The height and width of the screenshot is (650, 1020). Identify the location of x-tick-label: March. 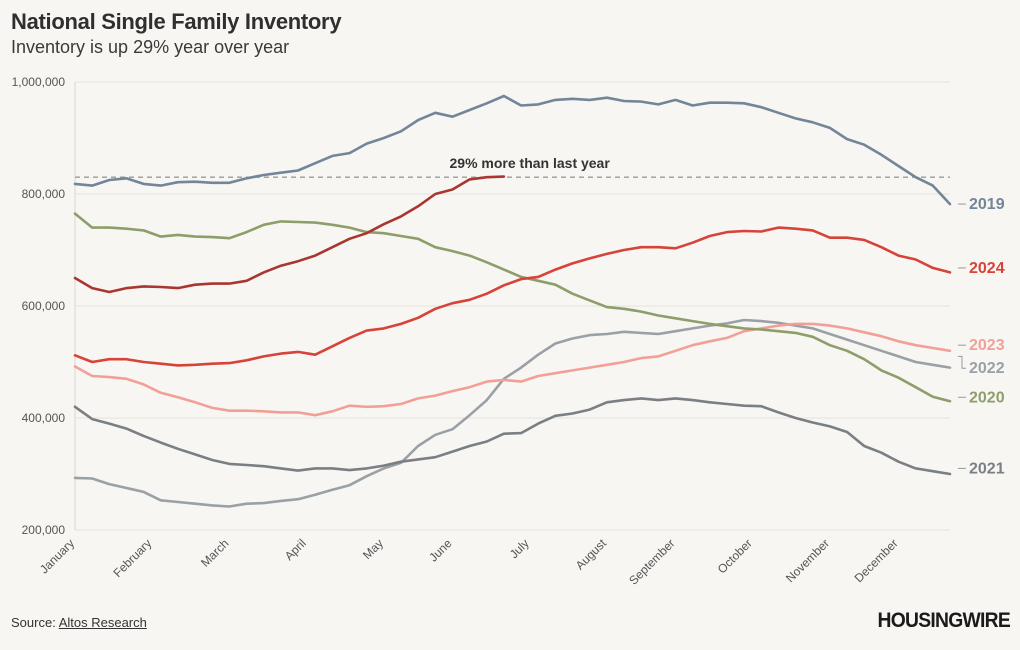
(214, 552).